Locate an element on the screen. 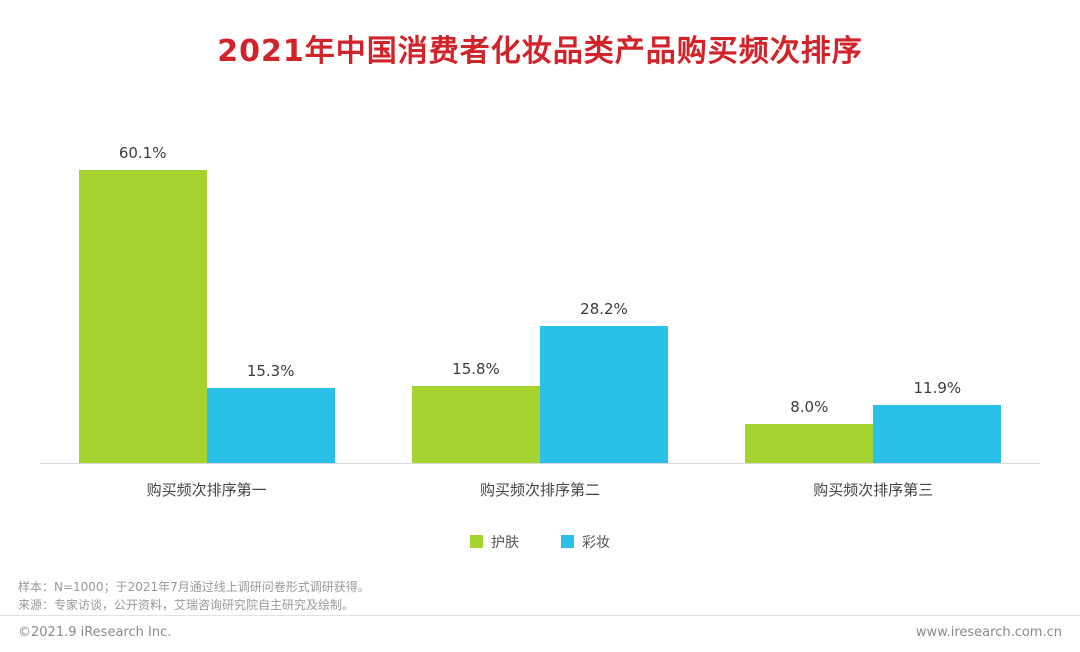 The image size is (1080, 652). legend-label: 护肤 is located at coordinates (505, 542).